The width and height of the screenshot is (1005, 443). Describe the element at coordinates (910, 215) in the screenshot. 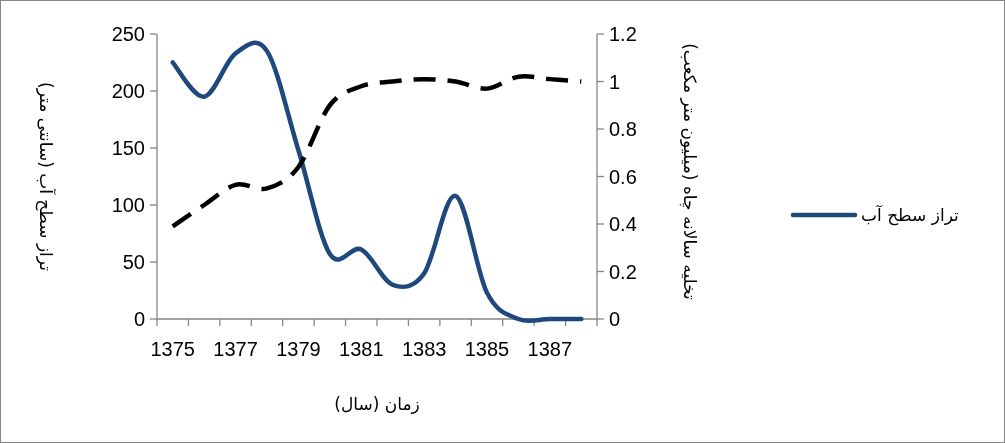

I see `legend-label: تراز سطح آب` at that location.